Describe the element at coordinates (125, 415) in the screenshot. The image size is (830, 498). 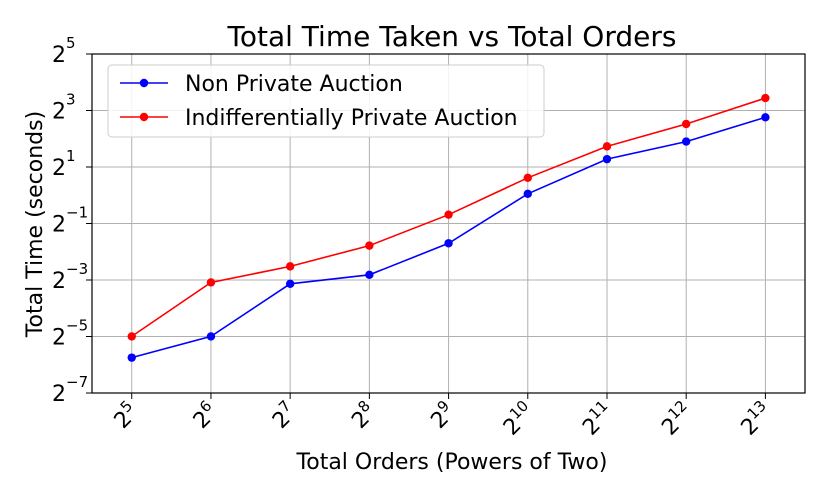
I see `x-tick-label: 25` at that location.